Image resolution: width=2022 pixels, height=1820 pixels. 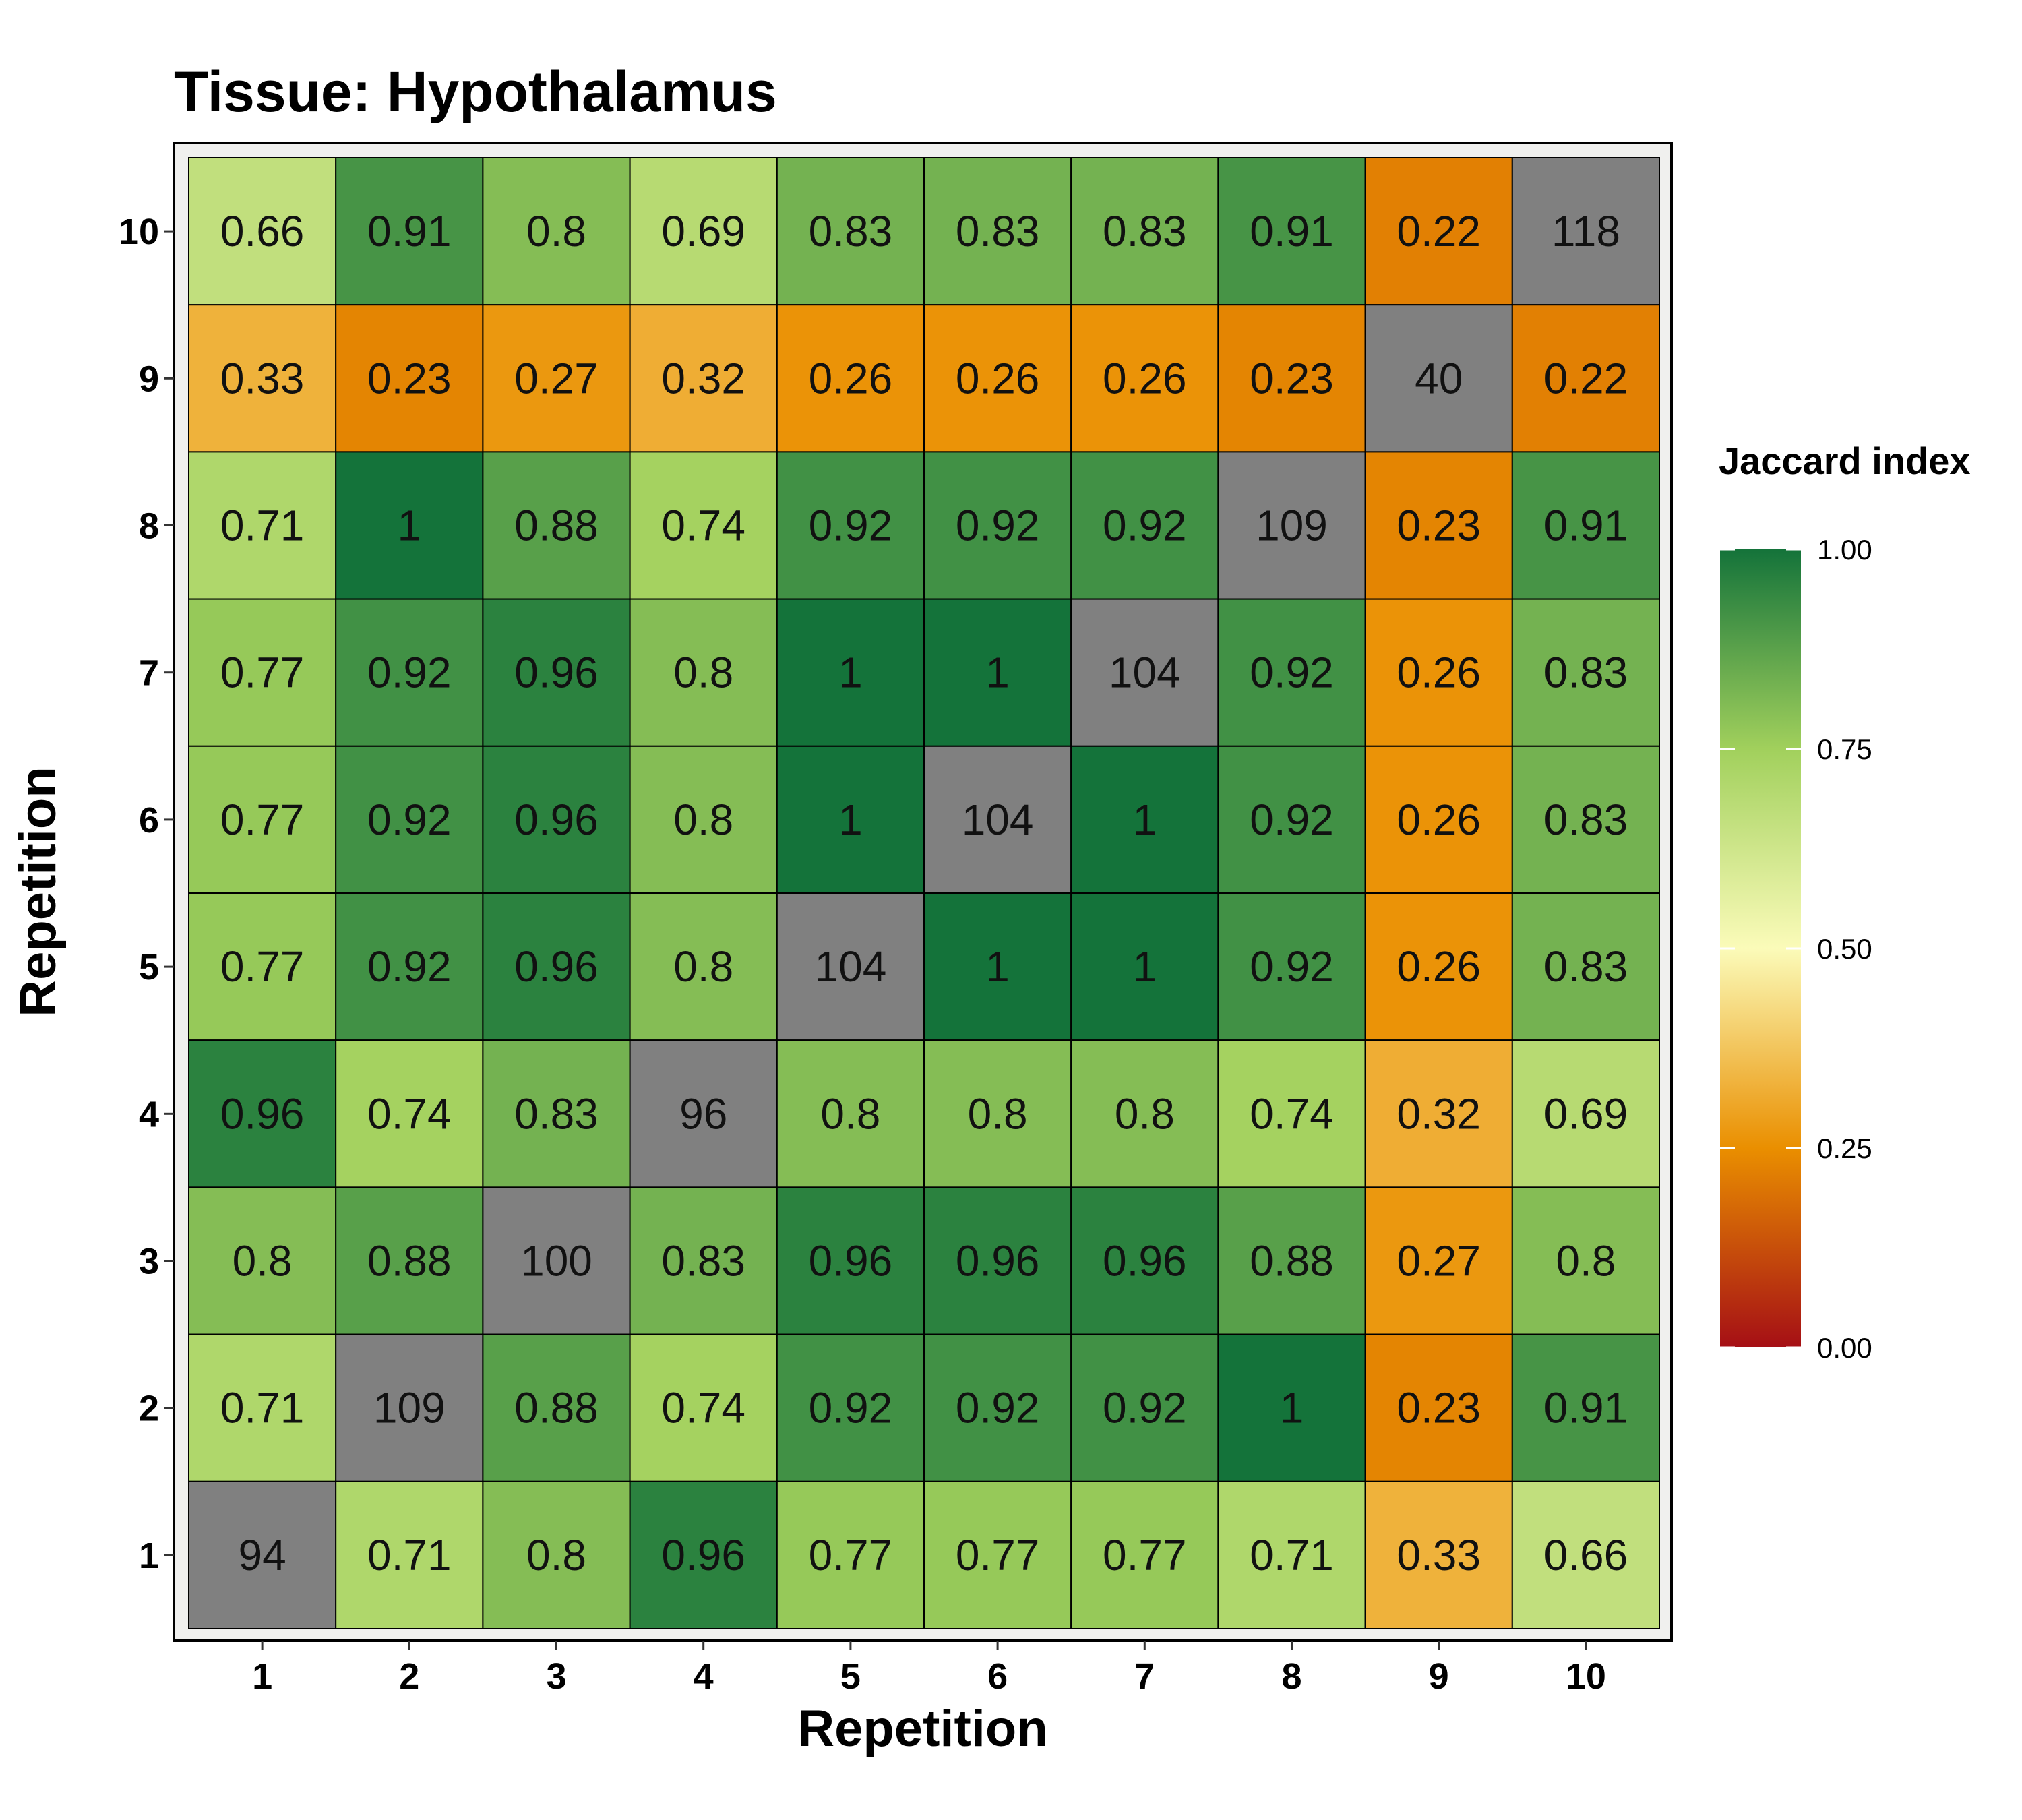 What do you see at coordinates (1844, 550) in the screenshot?
I see `legend-tick-label: 1.00` at bounding box center [1844, 550].